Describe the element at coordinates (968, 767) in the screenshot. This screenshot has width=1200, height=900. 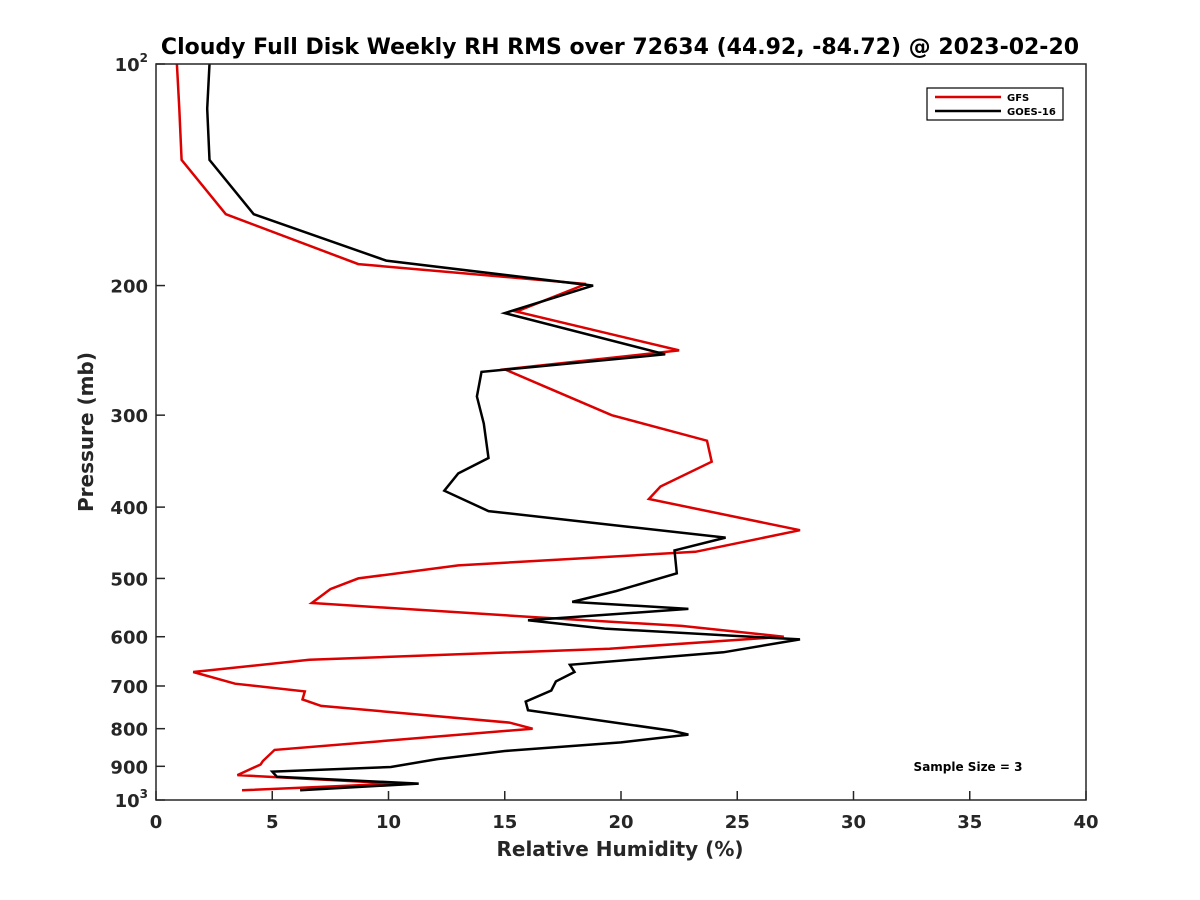
I see `sample-size-annotation: Sample Size = 3` at that location.